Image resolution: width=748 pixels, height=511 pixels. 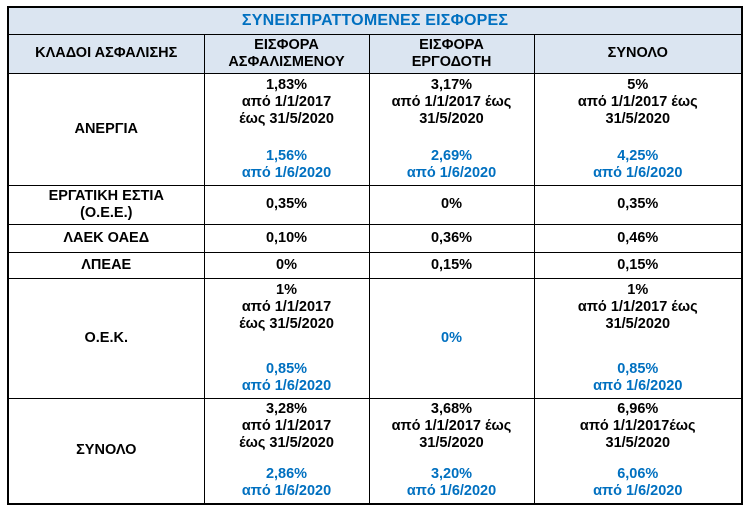 What do you see at coordinates (638, 238) in the screenshot?
I see `laek-total-cell: 0,46%` at bounding box center [638, 238].